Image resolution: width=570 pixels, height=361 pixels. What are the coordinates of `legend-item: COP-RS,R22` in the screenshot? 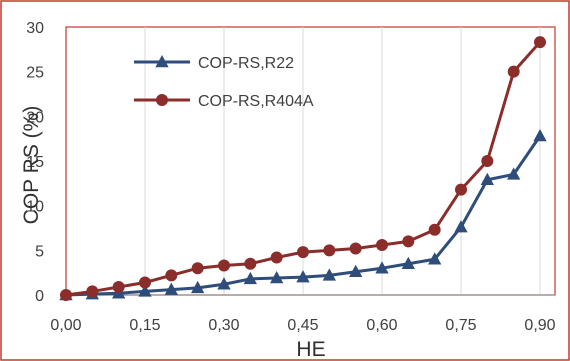 It's located at (214, 63).